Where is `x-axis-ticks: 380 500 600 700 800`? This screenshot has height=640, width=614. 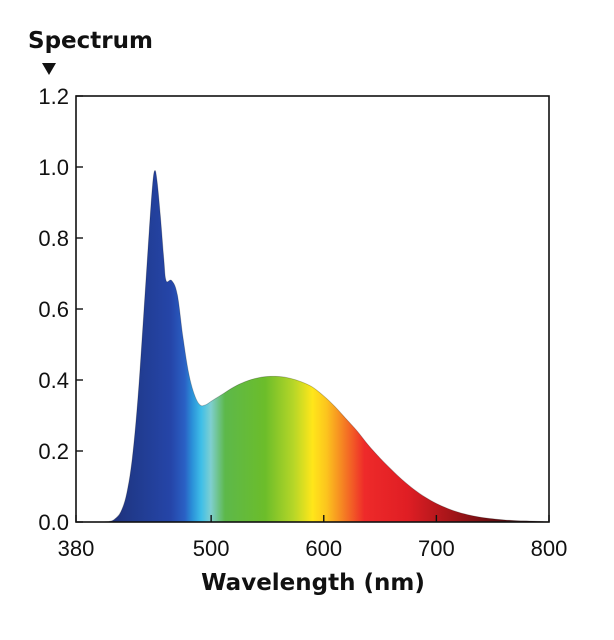 x-axis-ticks: 380 500 600 700 800 is located at coordinates (313, 538).